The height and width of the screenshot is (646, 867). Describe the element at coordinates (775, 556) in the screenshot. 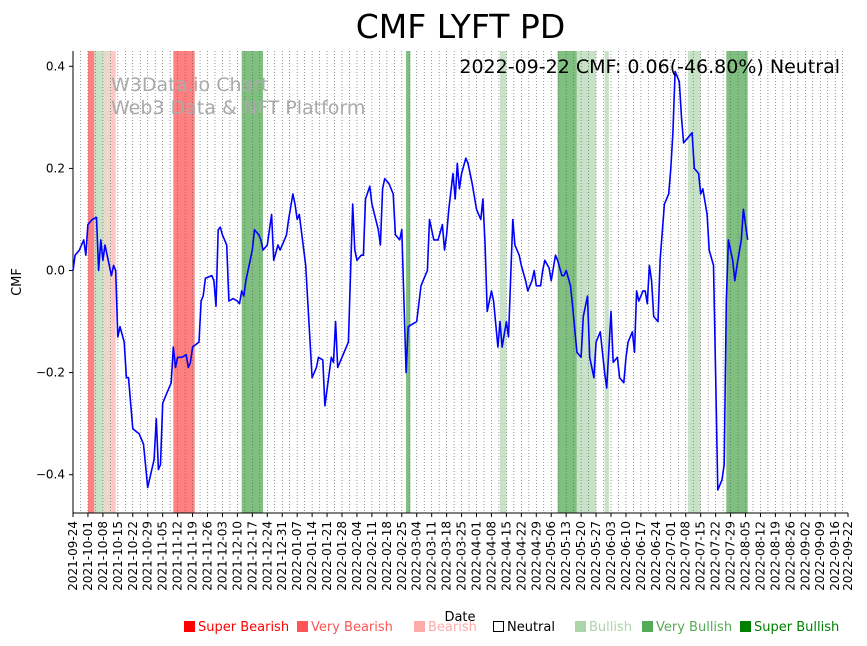

I see `x-tick-label: 2022-08-19` at that location.